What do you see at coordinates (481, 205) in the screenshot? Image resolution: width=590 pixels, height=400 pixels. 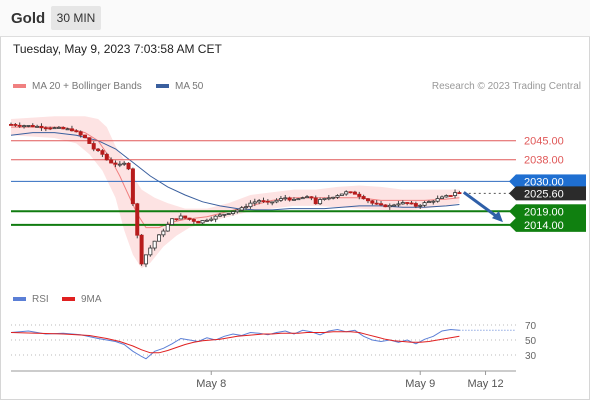 I see `forecast-arrow-shaft` at bounding box center [481, 205].